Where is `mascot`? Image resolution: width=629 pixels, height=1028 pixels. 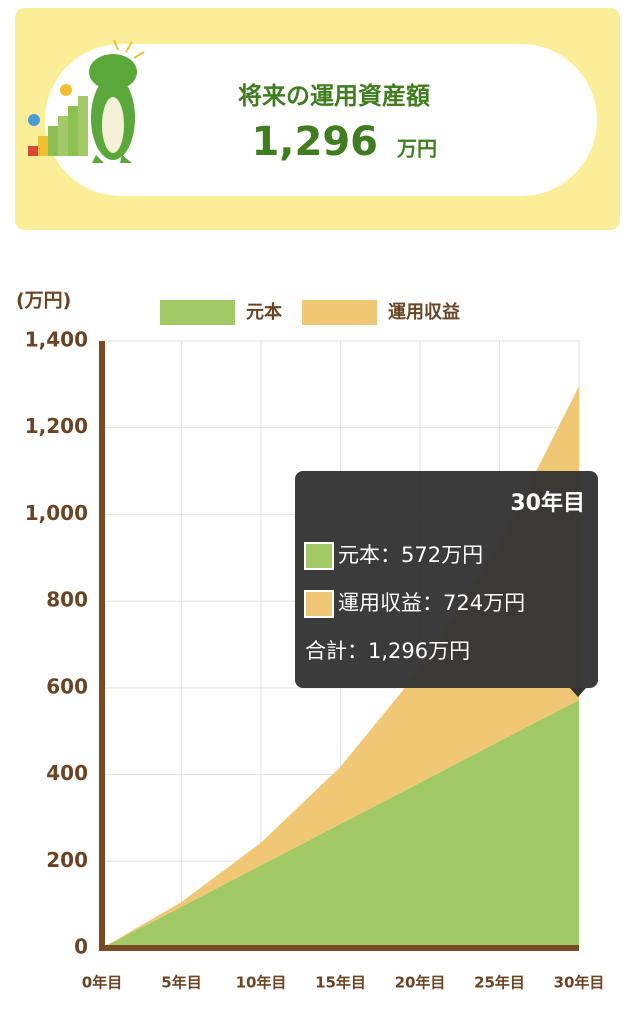 mascot is located at coordinates (86, 101).